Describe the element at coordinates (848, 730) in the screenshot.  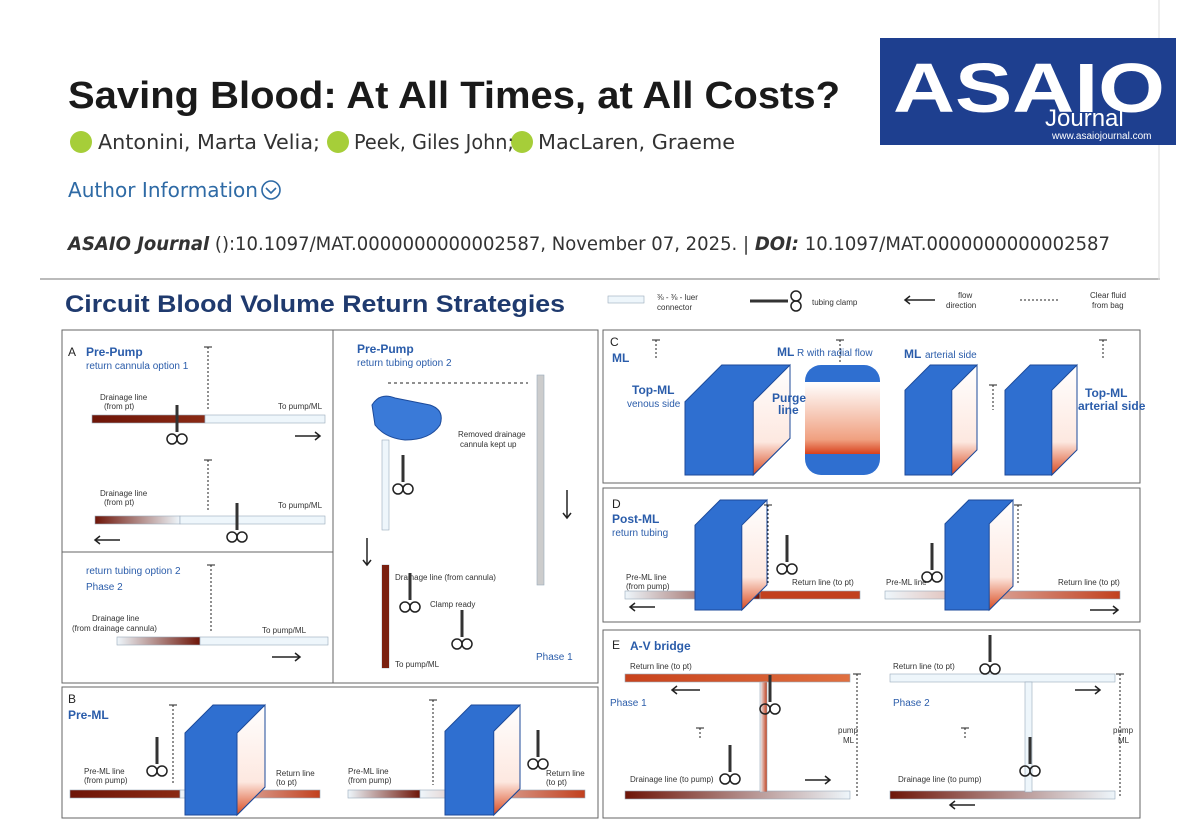
I see `figure-label: pump` at that location.